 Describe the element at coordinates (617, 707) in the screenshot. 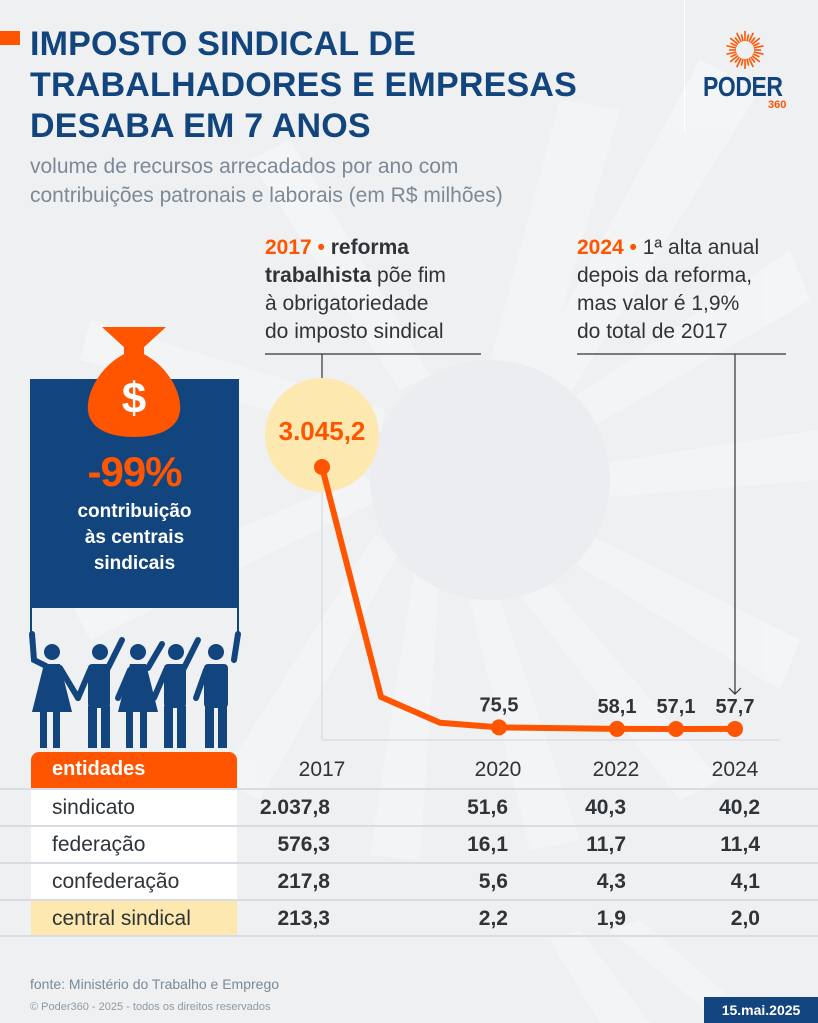

I see `data-label-2022: 58,1` at that location.